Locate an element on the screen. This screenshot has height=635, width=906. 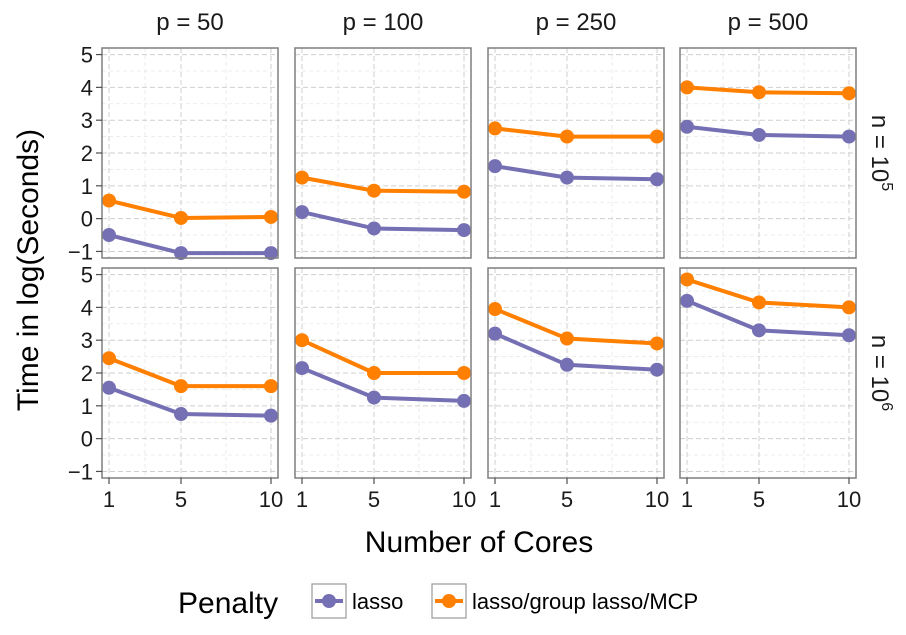
y-axis-title: Time in log(Seconds) is located at coordinates (28, 270).